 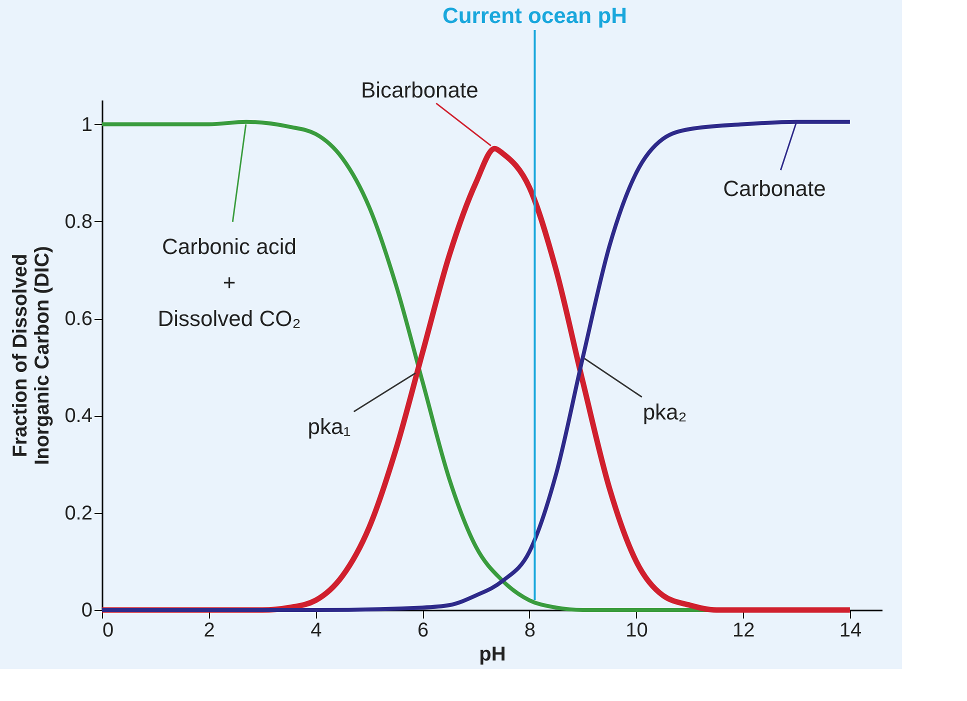 I want to click on annotation: Bicarbonate, so click(x=419, y=90).